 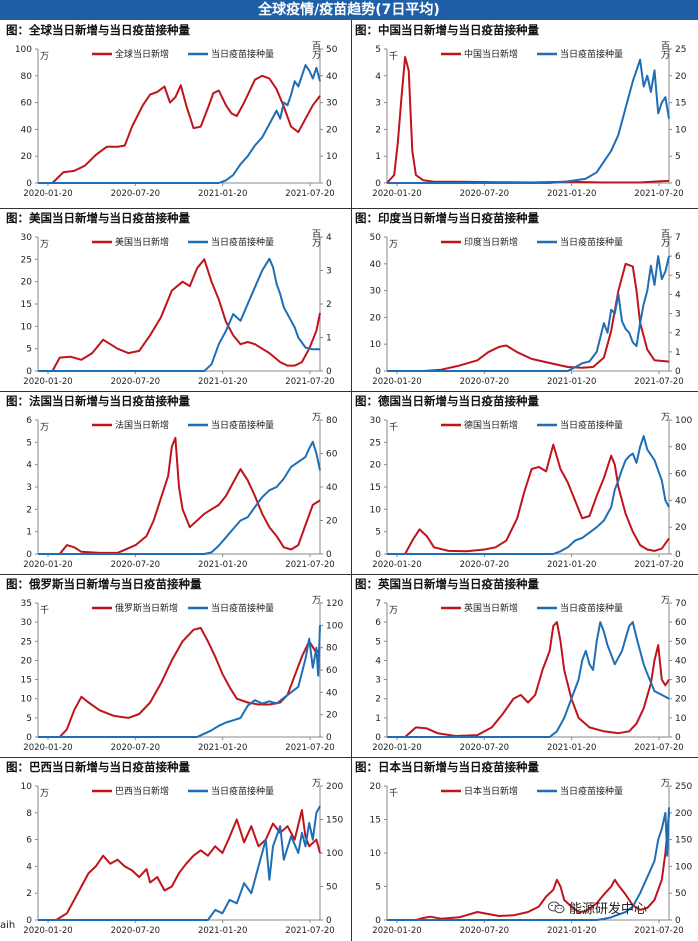 What do you see at coordinates (98, 218) in the screenshot?
I see `chart-title: 图：美国当日新增与当日疫苗接种量` at bounding box center [98, 218].